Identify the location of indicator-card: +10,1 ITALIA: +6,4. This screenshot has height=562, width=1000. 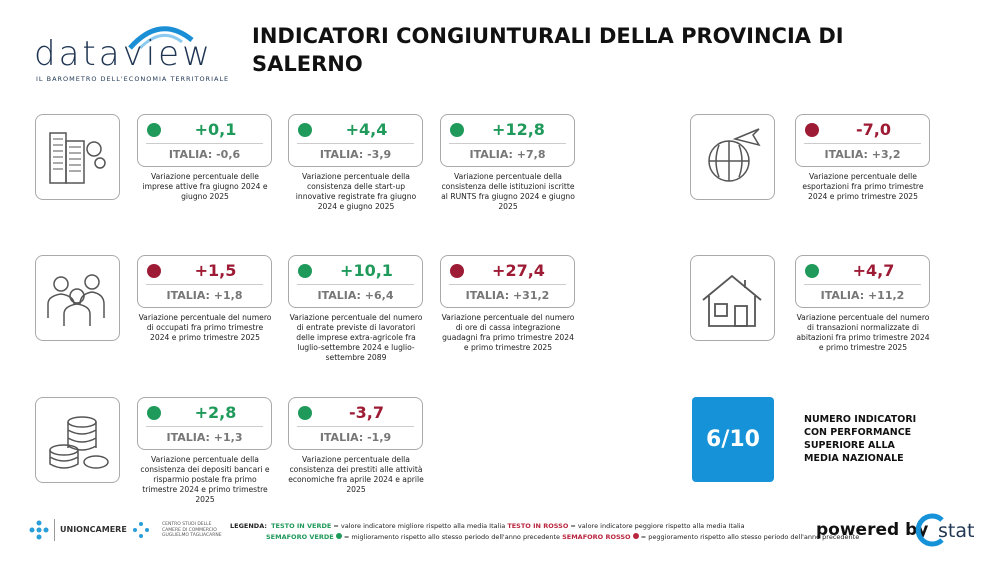
(355, 281).